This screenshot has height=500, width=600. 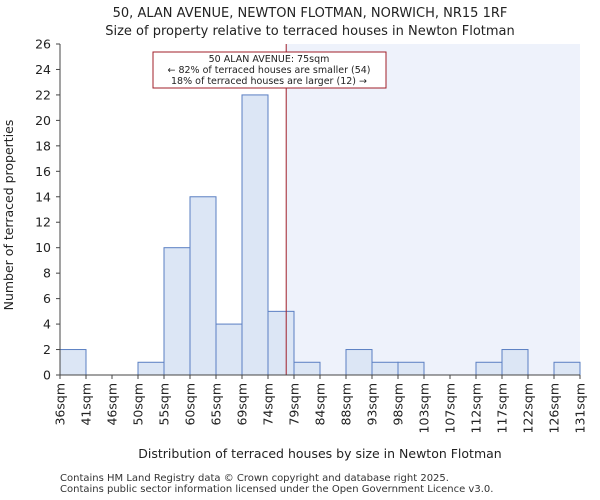 I want to click on histogram-bar-65sqm, so click(x=229, y=349).